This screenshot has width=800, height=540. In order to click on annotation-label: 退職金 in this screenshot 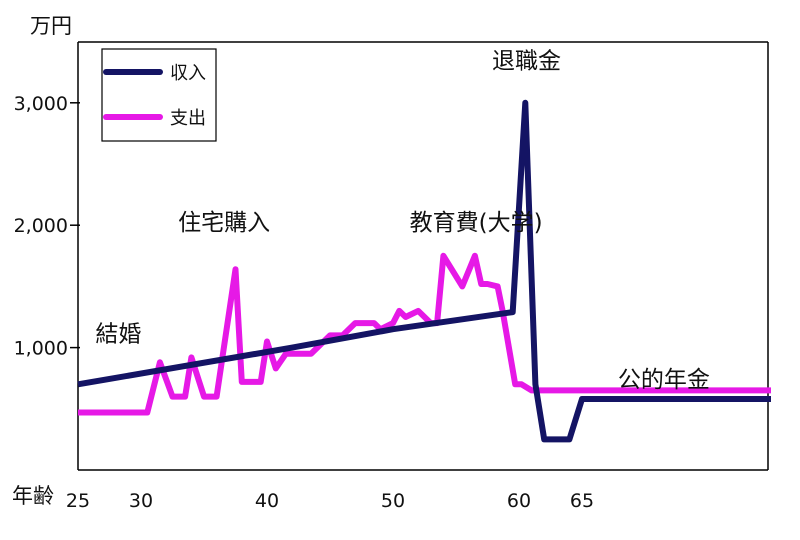, I will do `click(526, 62)`.